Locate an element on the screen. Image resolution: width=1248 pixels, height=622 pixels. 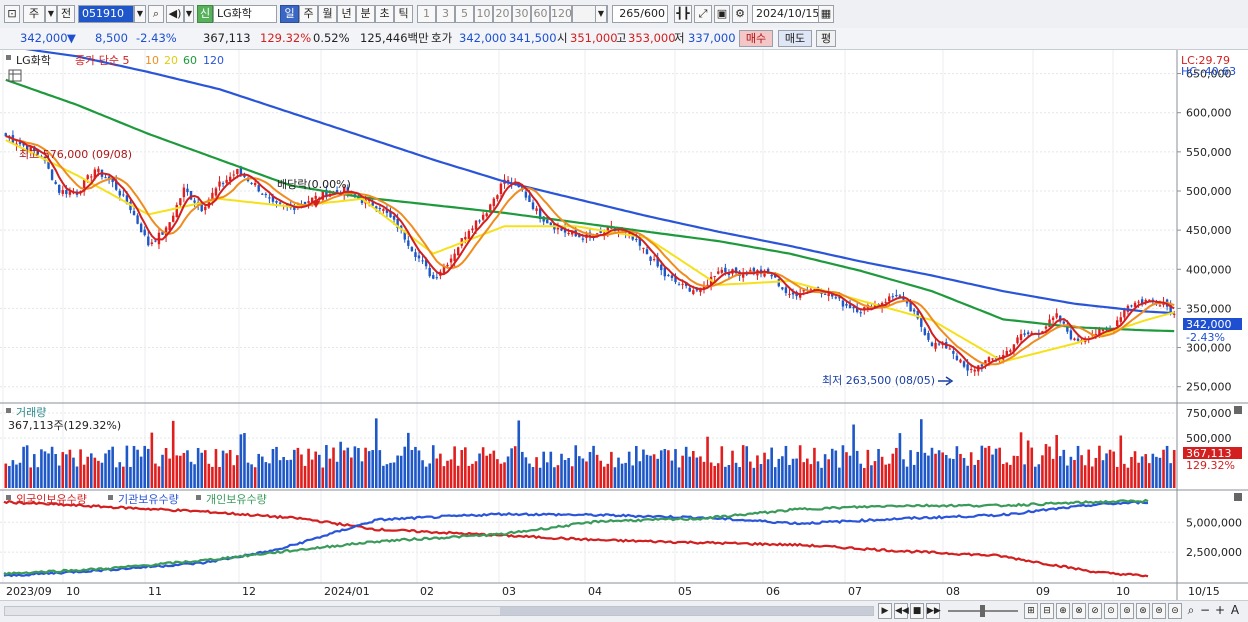
stock-name-field: LG화학 is located at coordinates (245, 14).